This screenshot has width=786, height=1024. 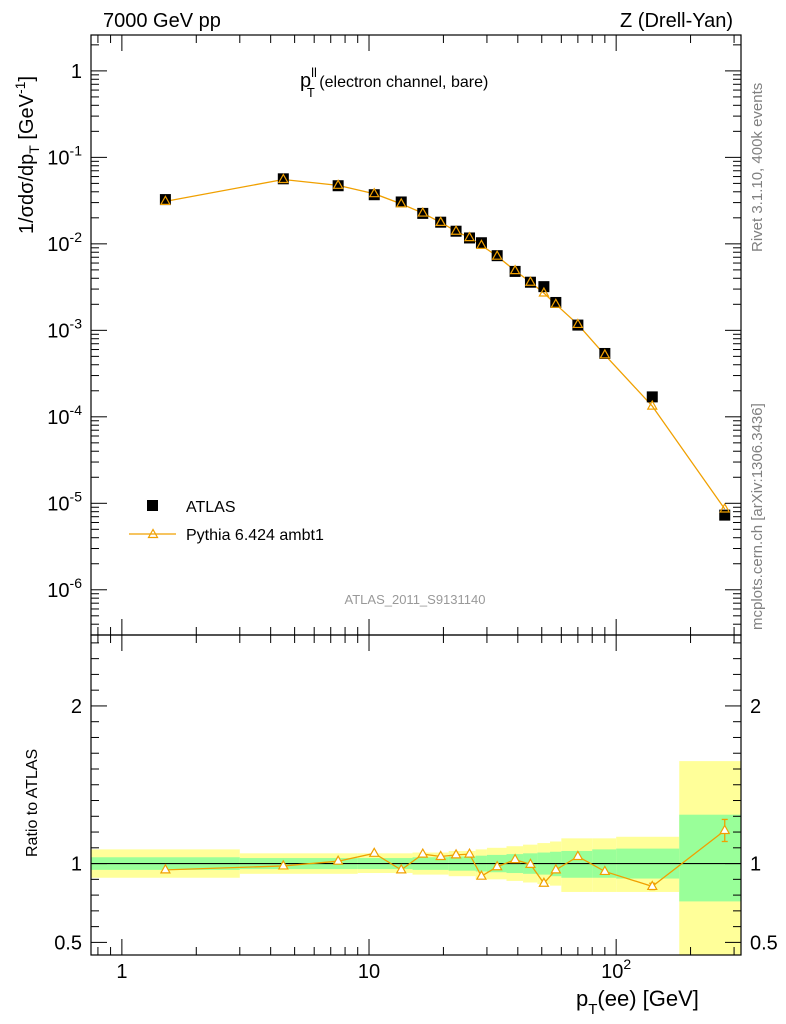 I want to click on ratio-y-tick-label-left: 1, so click(x=76, y=865).